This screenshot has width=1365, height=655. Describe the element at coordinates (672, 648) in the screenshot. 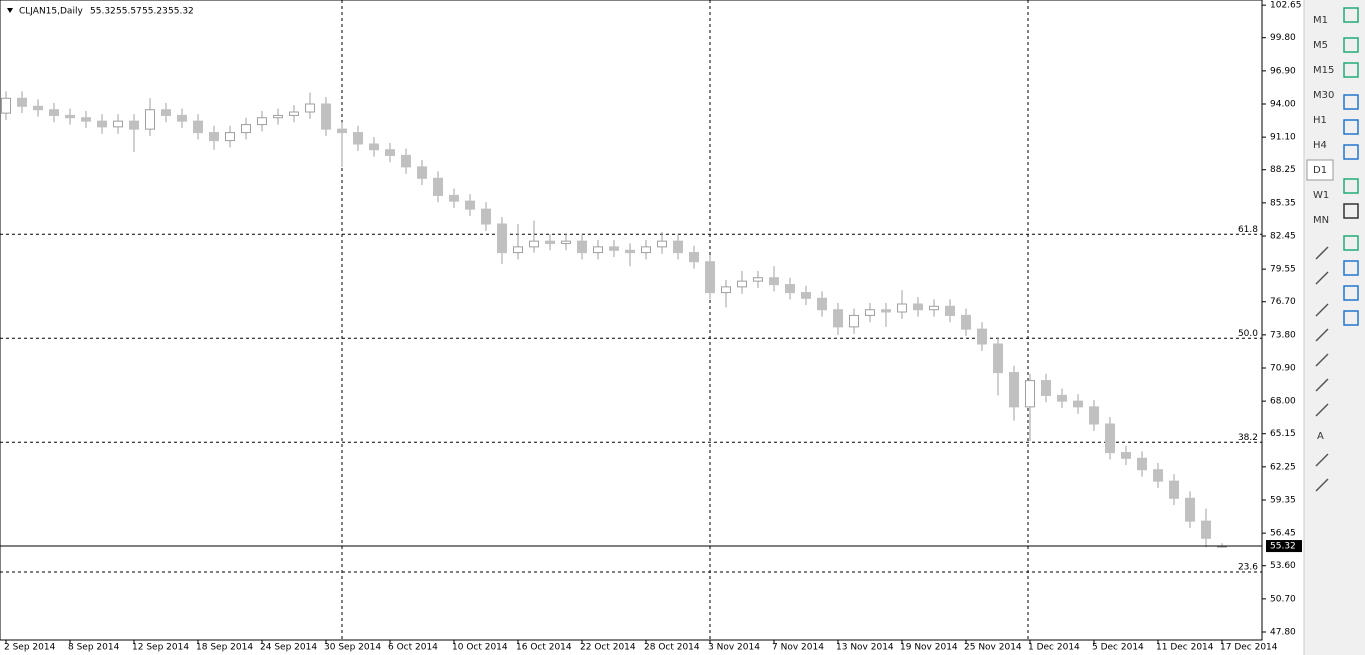

I see `x-tick-label: 28 Oct 2014` at that location.